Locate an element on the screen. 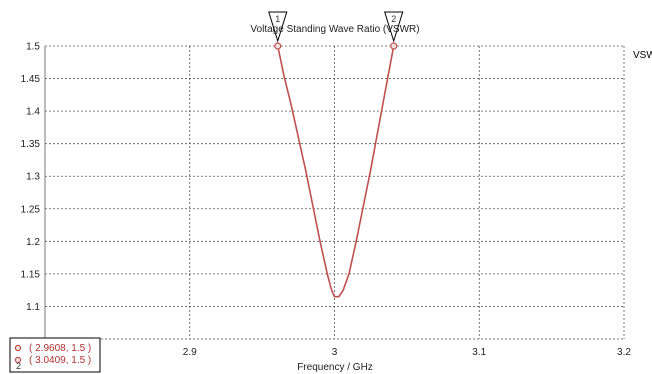  readout-value: ( 3.0409, 1.5 ) is located at coordinates (60, 360).